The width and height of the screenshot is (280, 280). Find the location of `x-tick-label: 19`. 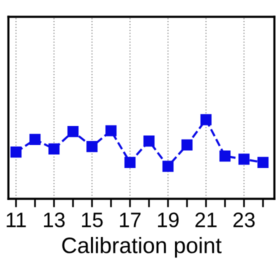

x-tick-label: 19 is located at coordinates (168, 220).